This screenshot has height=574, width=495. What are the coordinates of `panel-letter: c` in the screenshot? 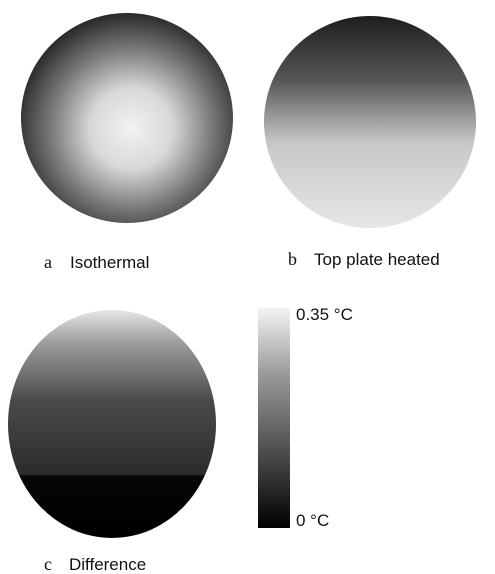 It's located at (48, 564).